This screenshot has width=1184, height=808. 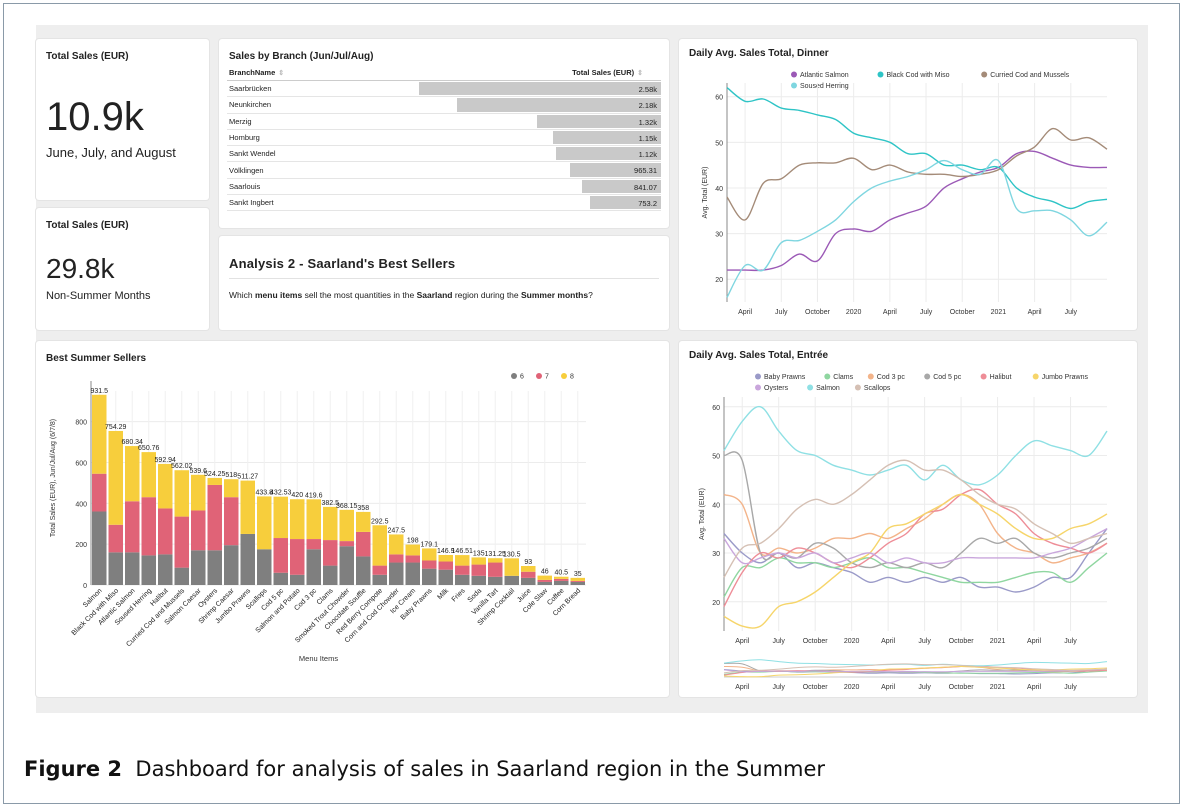 What do you see at coordinates (459, 595) in the screenshot?
I see `x-tick-label: Fries` at bounding box center [459, 595].